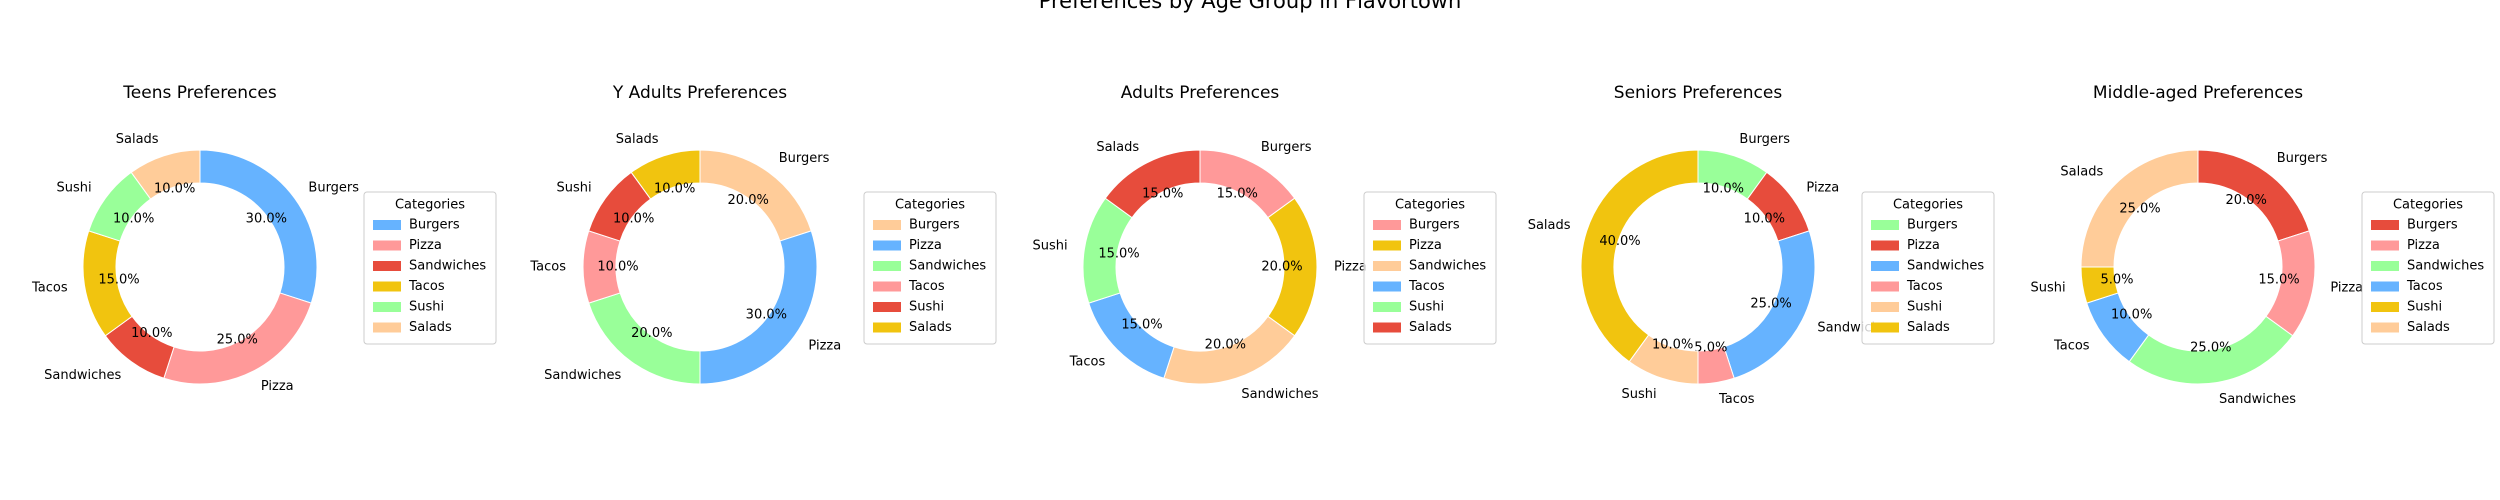  What do you see at coordinates (909, 286) in the screenshot?
I see `legend-item-tacos: Tacos` at bounding box center [909, 286].